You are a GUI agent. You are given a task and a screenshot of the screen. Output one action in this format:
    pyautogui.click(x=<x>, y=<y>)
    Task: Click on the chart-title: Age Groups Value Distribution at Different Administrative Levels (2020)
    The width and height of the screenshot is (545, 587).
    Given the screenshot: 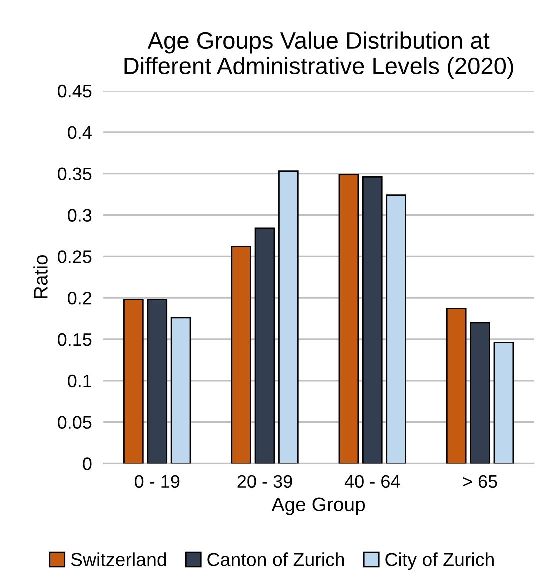 What is the action you would take?
    pyautogui.click(x=319, y=56)
    